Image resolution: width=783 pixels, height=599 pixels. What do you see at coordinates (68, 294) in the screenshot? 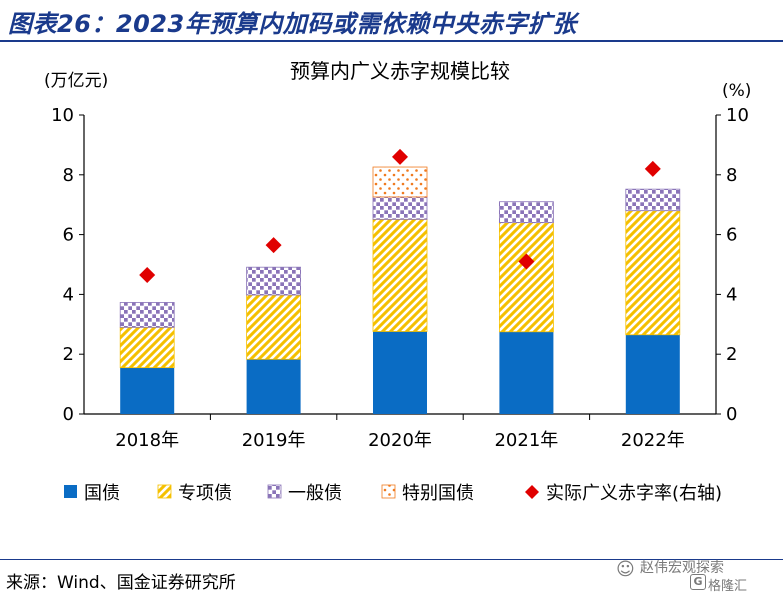
I see `left-tick-label: 4` at bounding box center [68, 294].